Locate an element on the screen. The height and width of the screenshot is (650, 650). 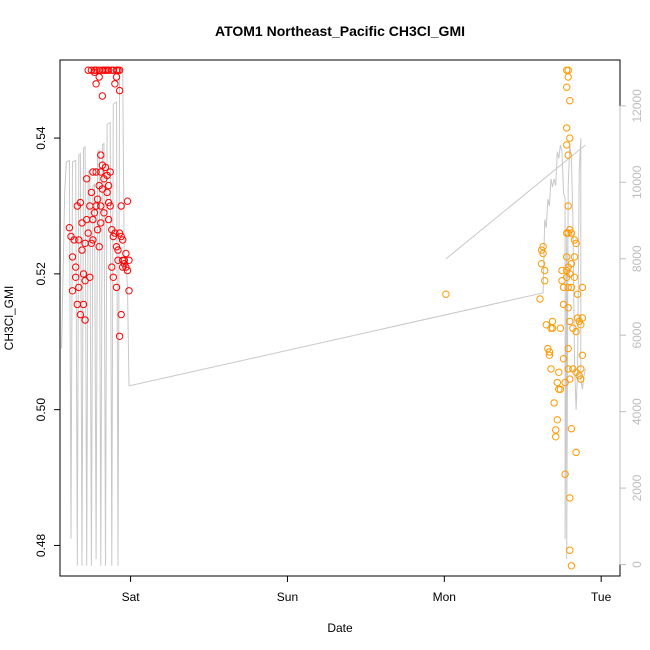
y2-axis: 0 2000 4000 6000 8000 10000 12000 is located at coordinates (631, 328).